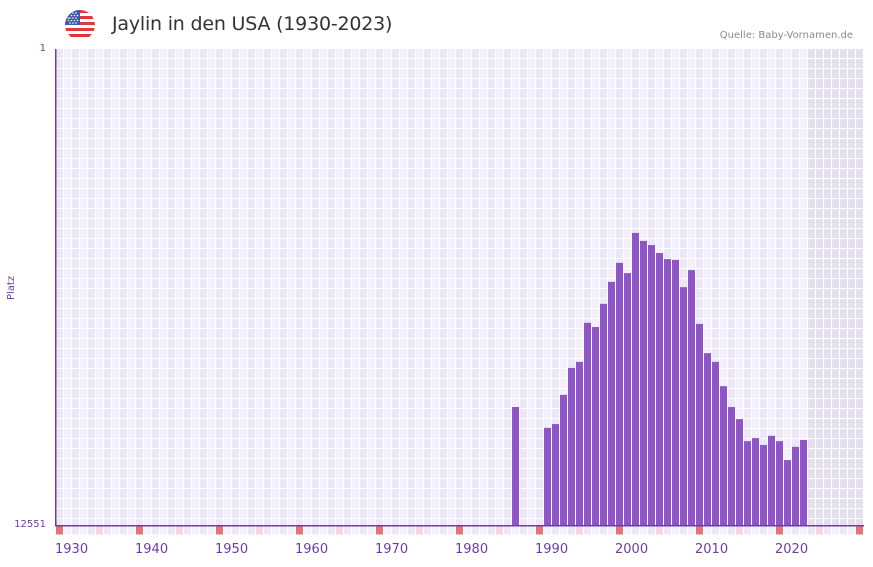 This screenshot has height=567, width=873. What do you see at coordinates (712, 549) in the screenshot?
I see `x-tick-label: 2010` at bounding box center [712, 549].